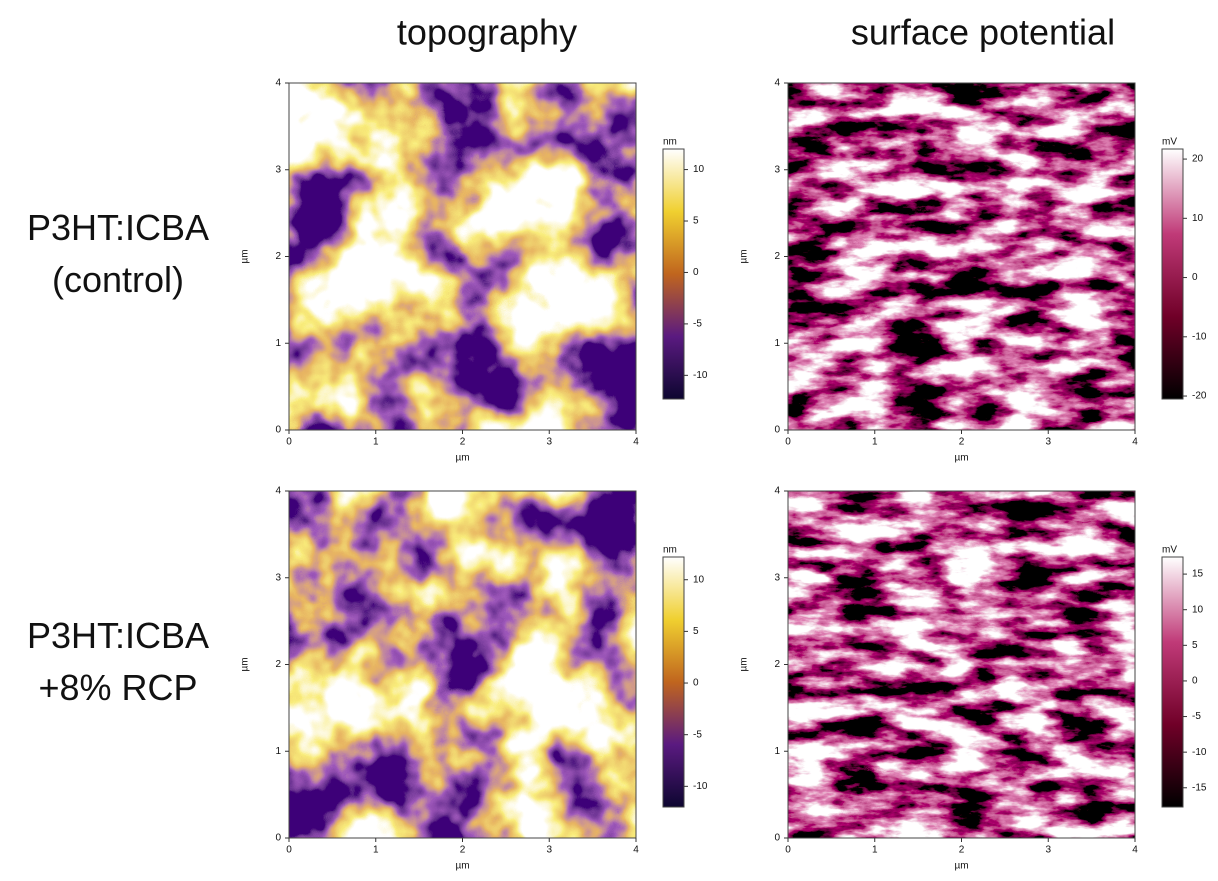 The height and width of the screenshot is (881, 1218). I want to click on column-title: surface potential, so click(983, 32).